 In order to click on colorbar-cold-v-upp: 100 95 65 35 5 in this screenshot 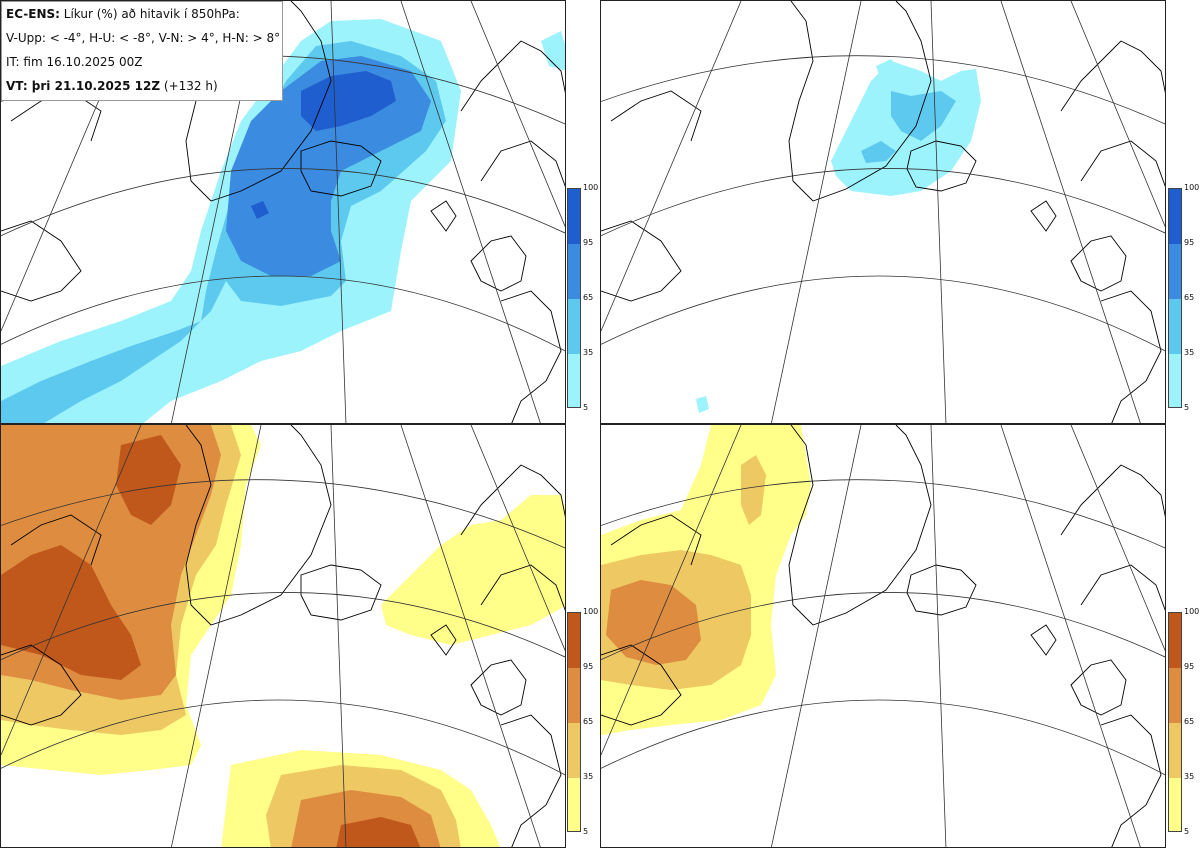, I will do `click(583, 298)`.